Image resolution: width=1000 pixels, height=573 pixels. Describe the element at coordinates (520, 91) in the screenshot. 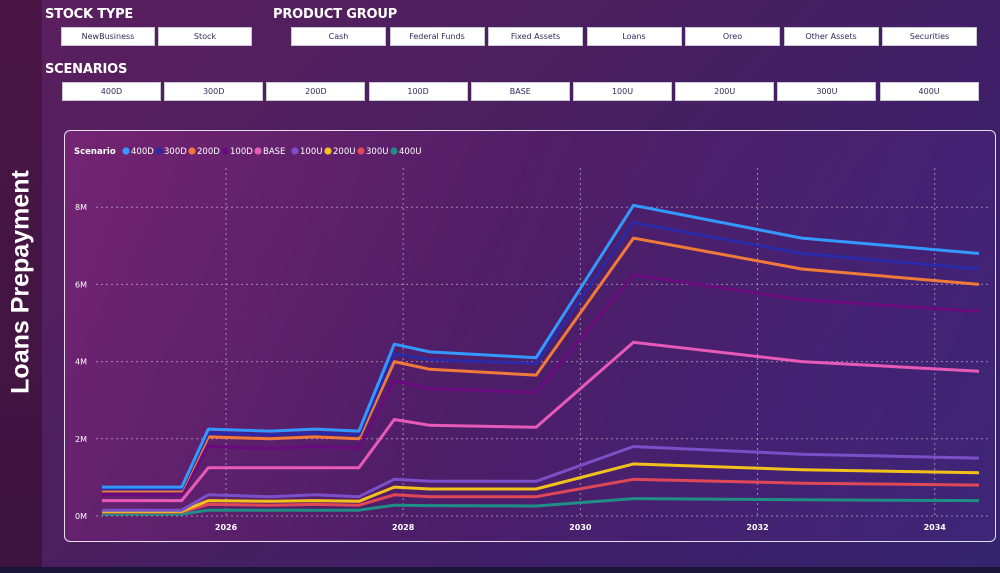

I see `scenarios-option-base: BASE` at that location.